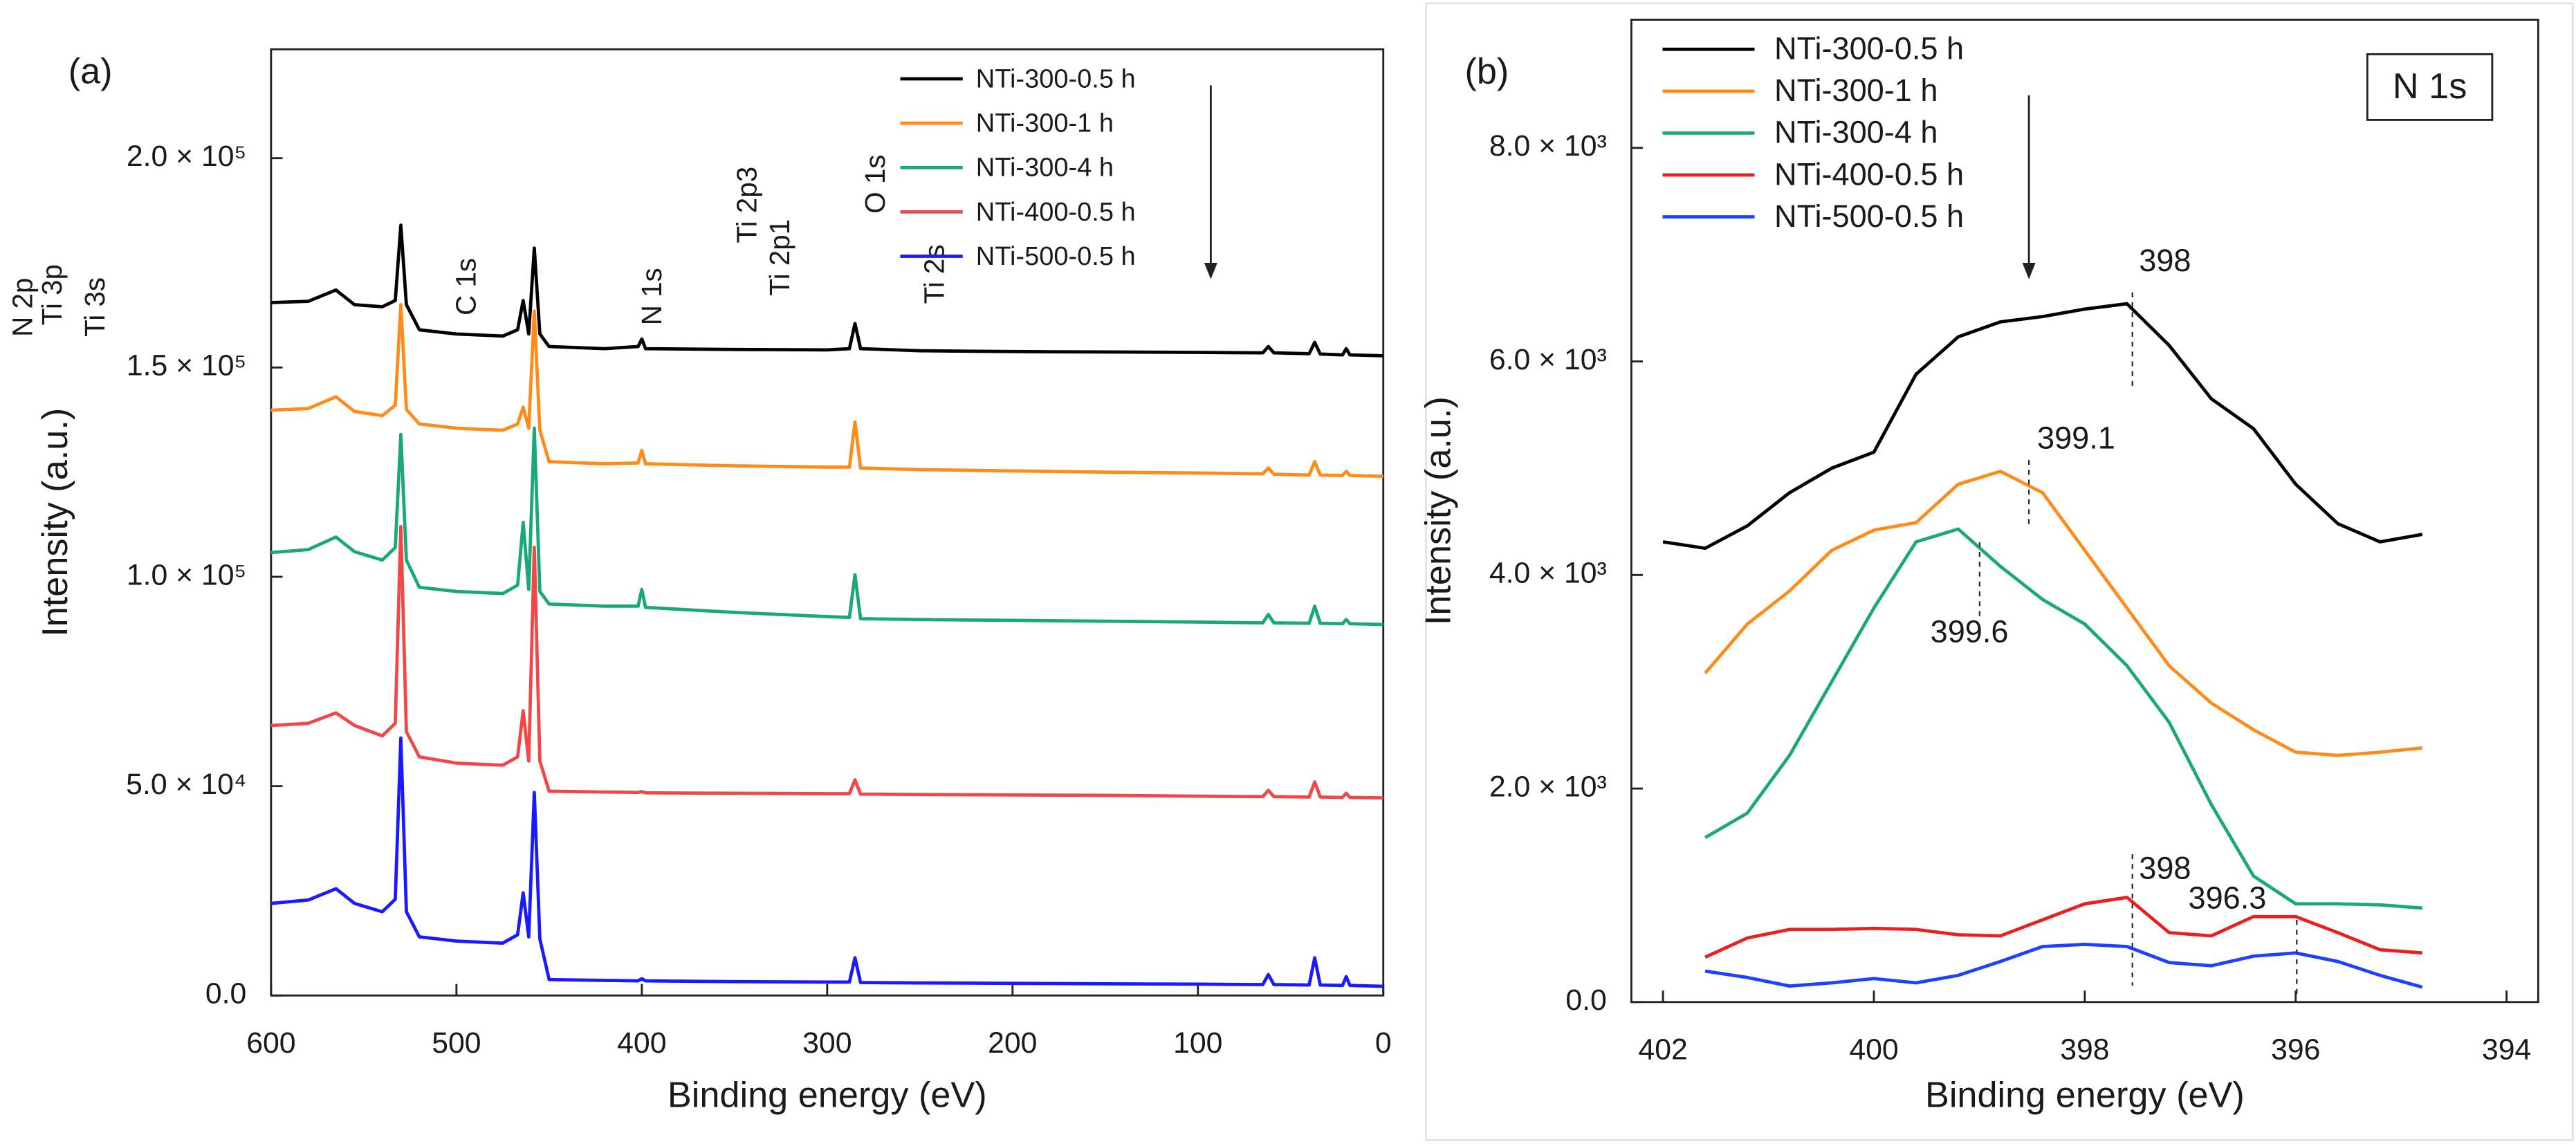  I want to click on panel-label: (b), so click(1486, 72).